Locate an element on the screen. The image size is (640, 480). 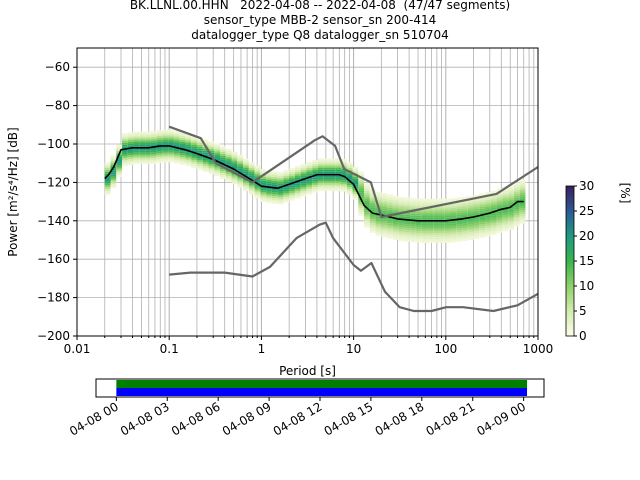
x-tick-label: 0.1 is located at coordinates (169, 349).